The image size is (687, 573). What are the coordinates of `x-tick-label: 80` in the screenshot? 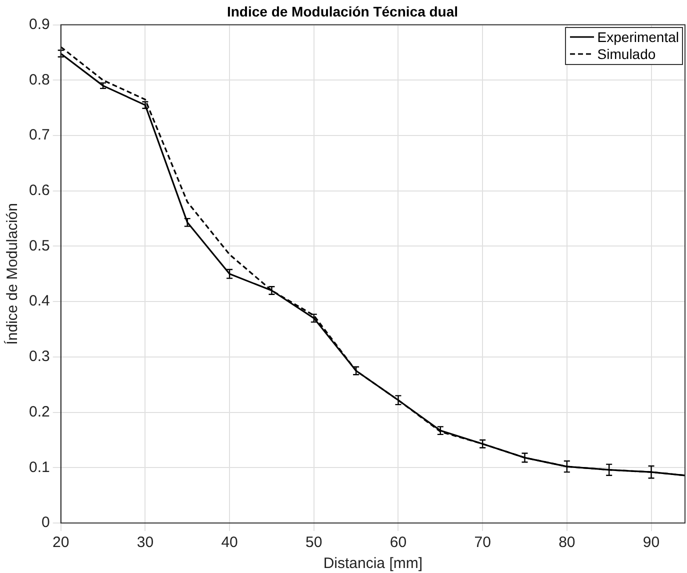 It's located at (567, 543).